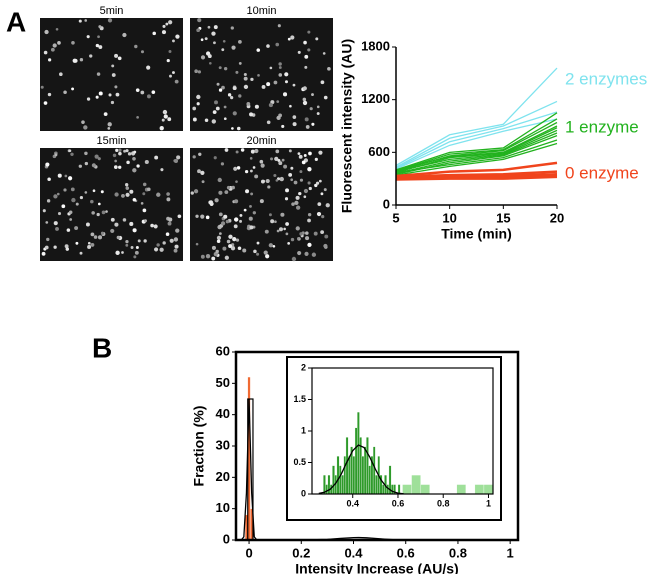  I want to click on x-tick-label: 20, so click(557, 217).